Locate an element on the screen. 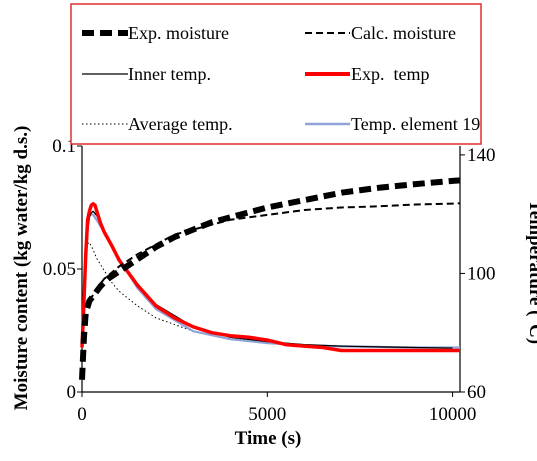  legend-label-inner-temp: Inner temp. is located at coordinates (169, 74).